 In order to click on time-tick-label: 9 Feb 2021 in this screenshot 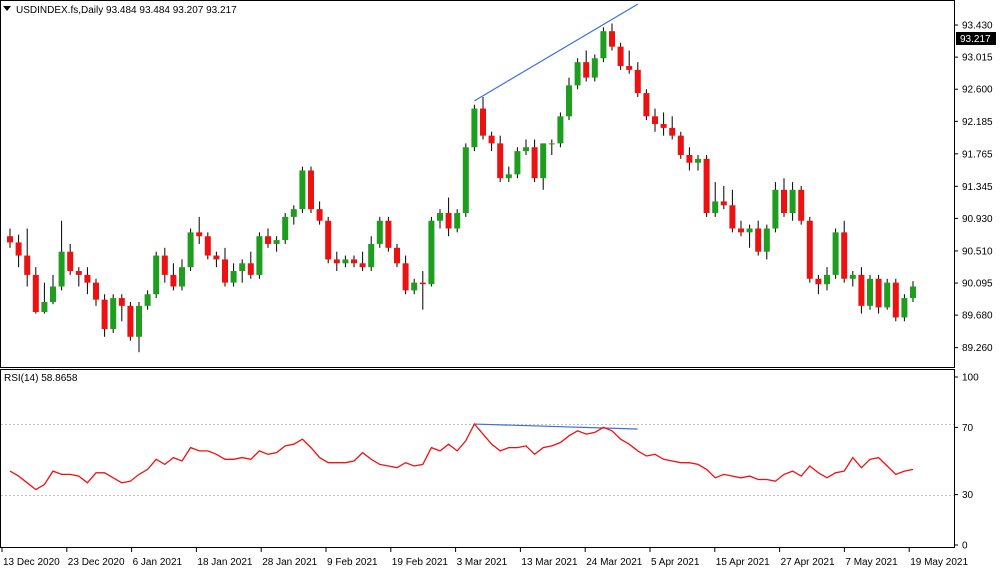, I will do `click(352, 562)`.